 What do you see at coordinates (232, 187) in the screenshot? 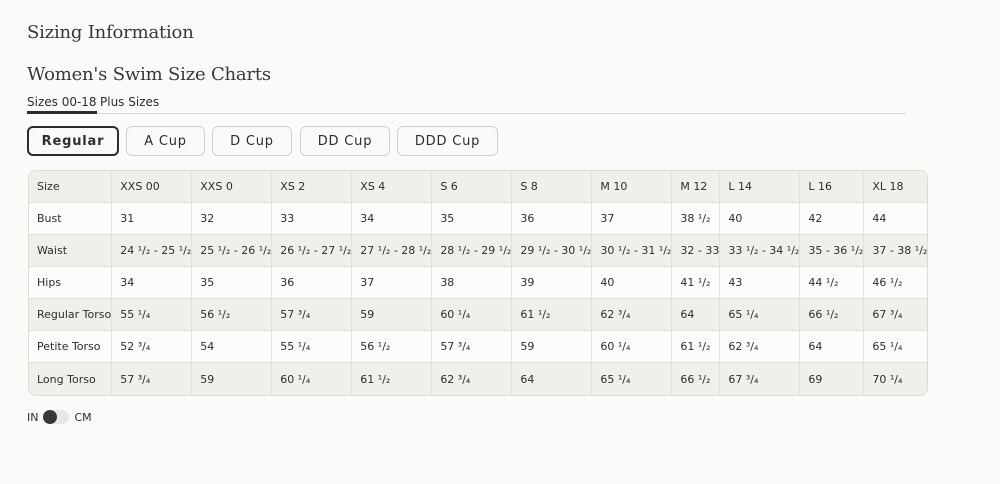
I see `table-cell: XXS 0` at bounding box center [232, 187].